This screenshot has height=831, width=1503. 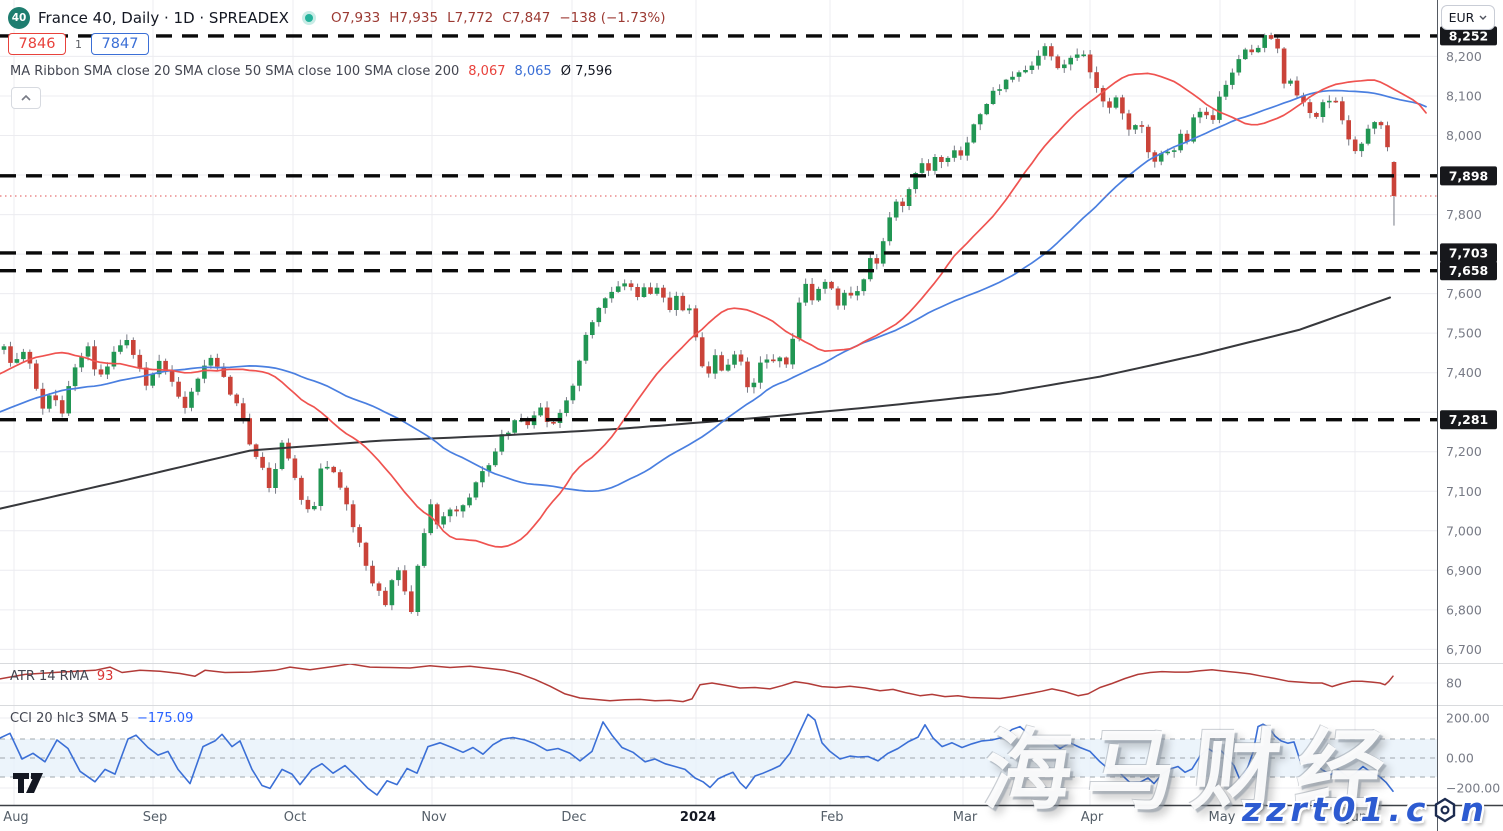 What do you see at coordinates (1356, 817) in the screenshot?
I see `month-label: Jun` at bounding box center [1356, 817].